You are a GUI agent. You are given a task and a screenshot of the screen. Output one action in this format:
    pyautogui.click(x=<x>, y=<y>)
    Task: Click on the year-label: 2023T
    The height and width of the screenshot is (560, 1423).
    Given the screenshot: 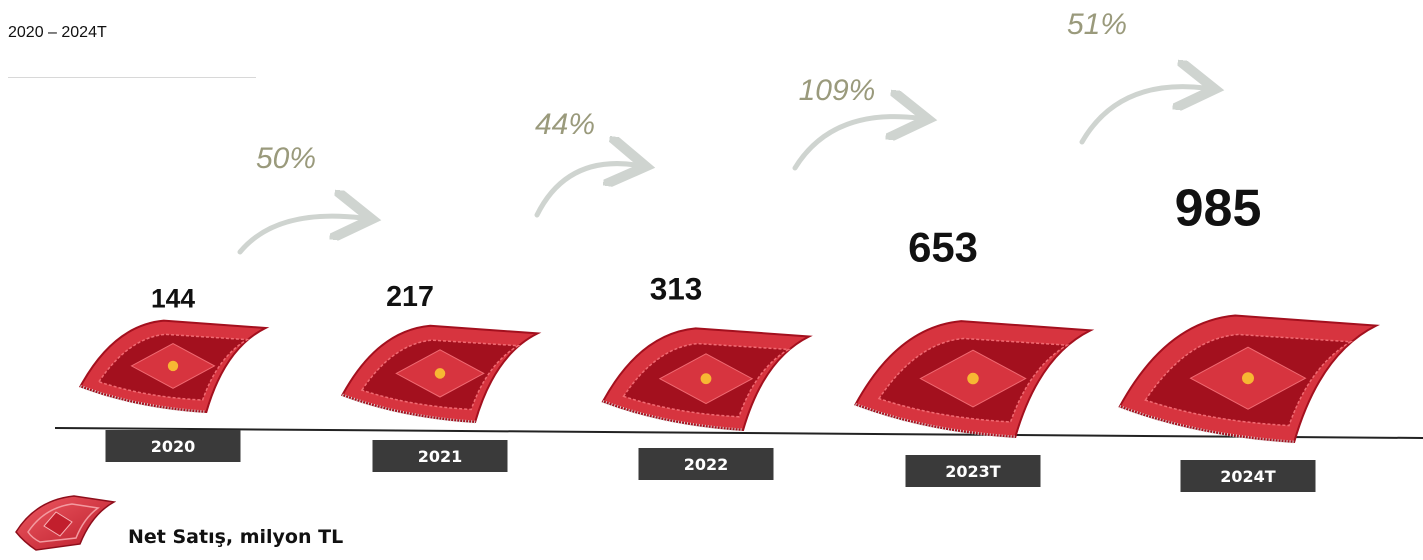 What is the action you would take?
    pyautogui.click(x=973, y=471)
    